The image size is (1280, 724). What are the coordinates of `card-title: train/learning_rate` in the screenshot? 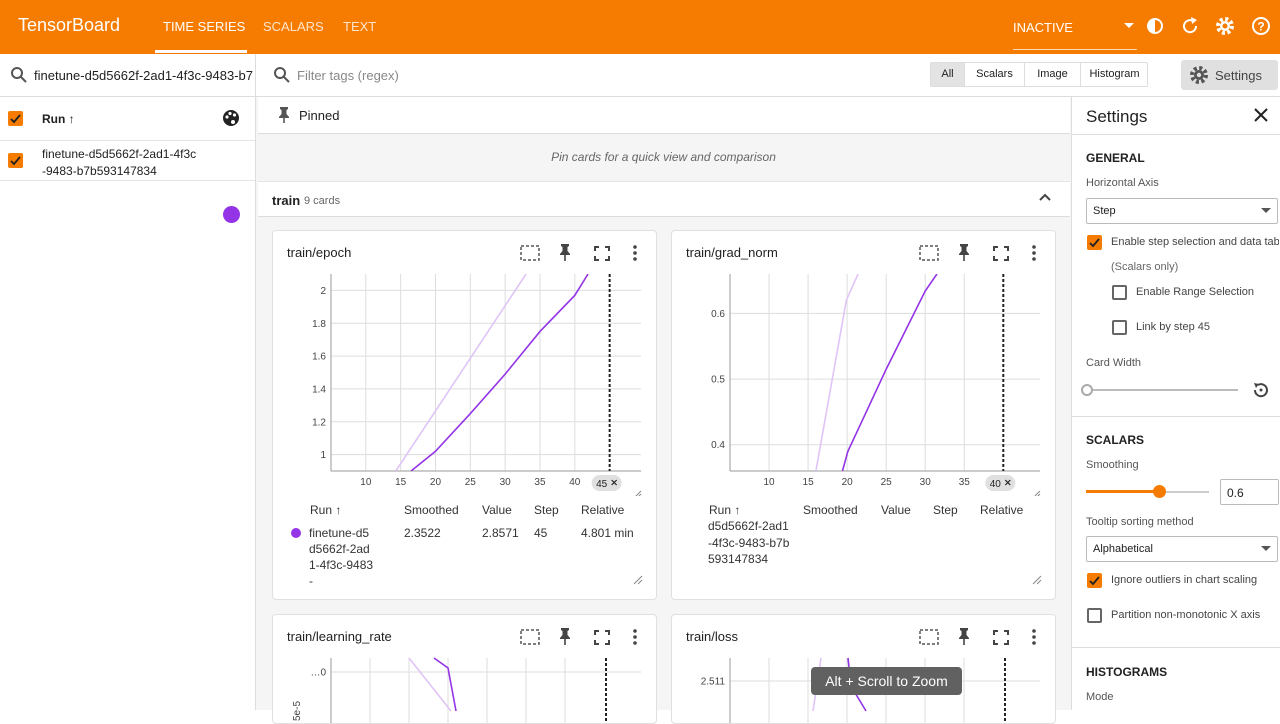 It's located at (339, 636).